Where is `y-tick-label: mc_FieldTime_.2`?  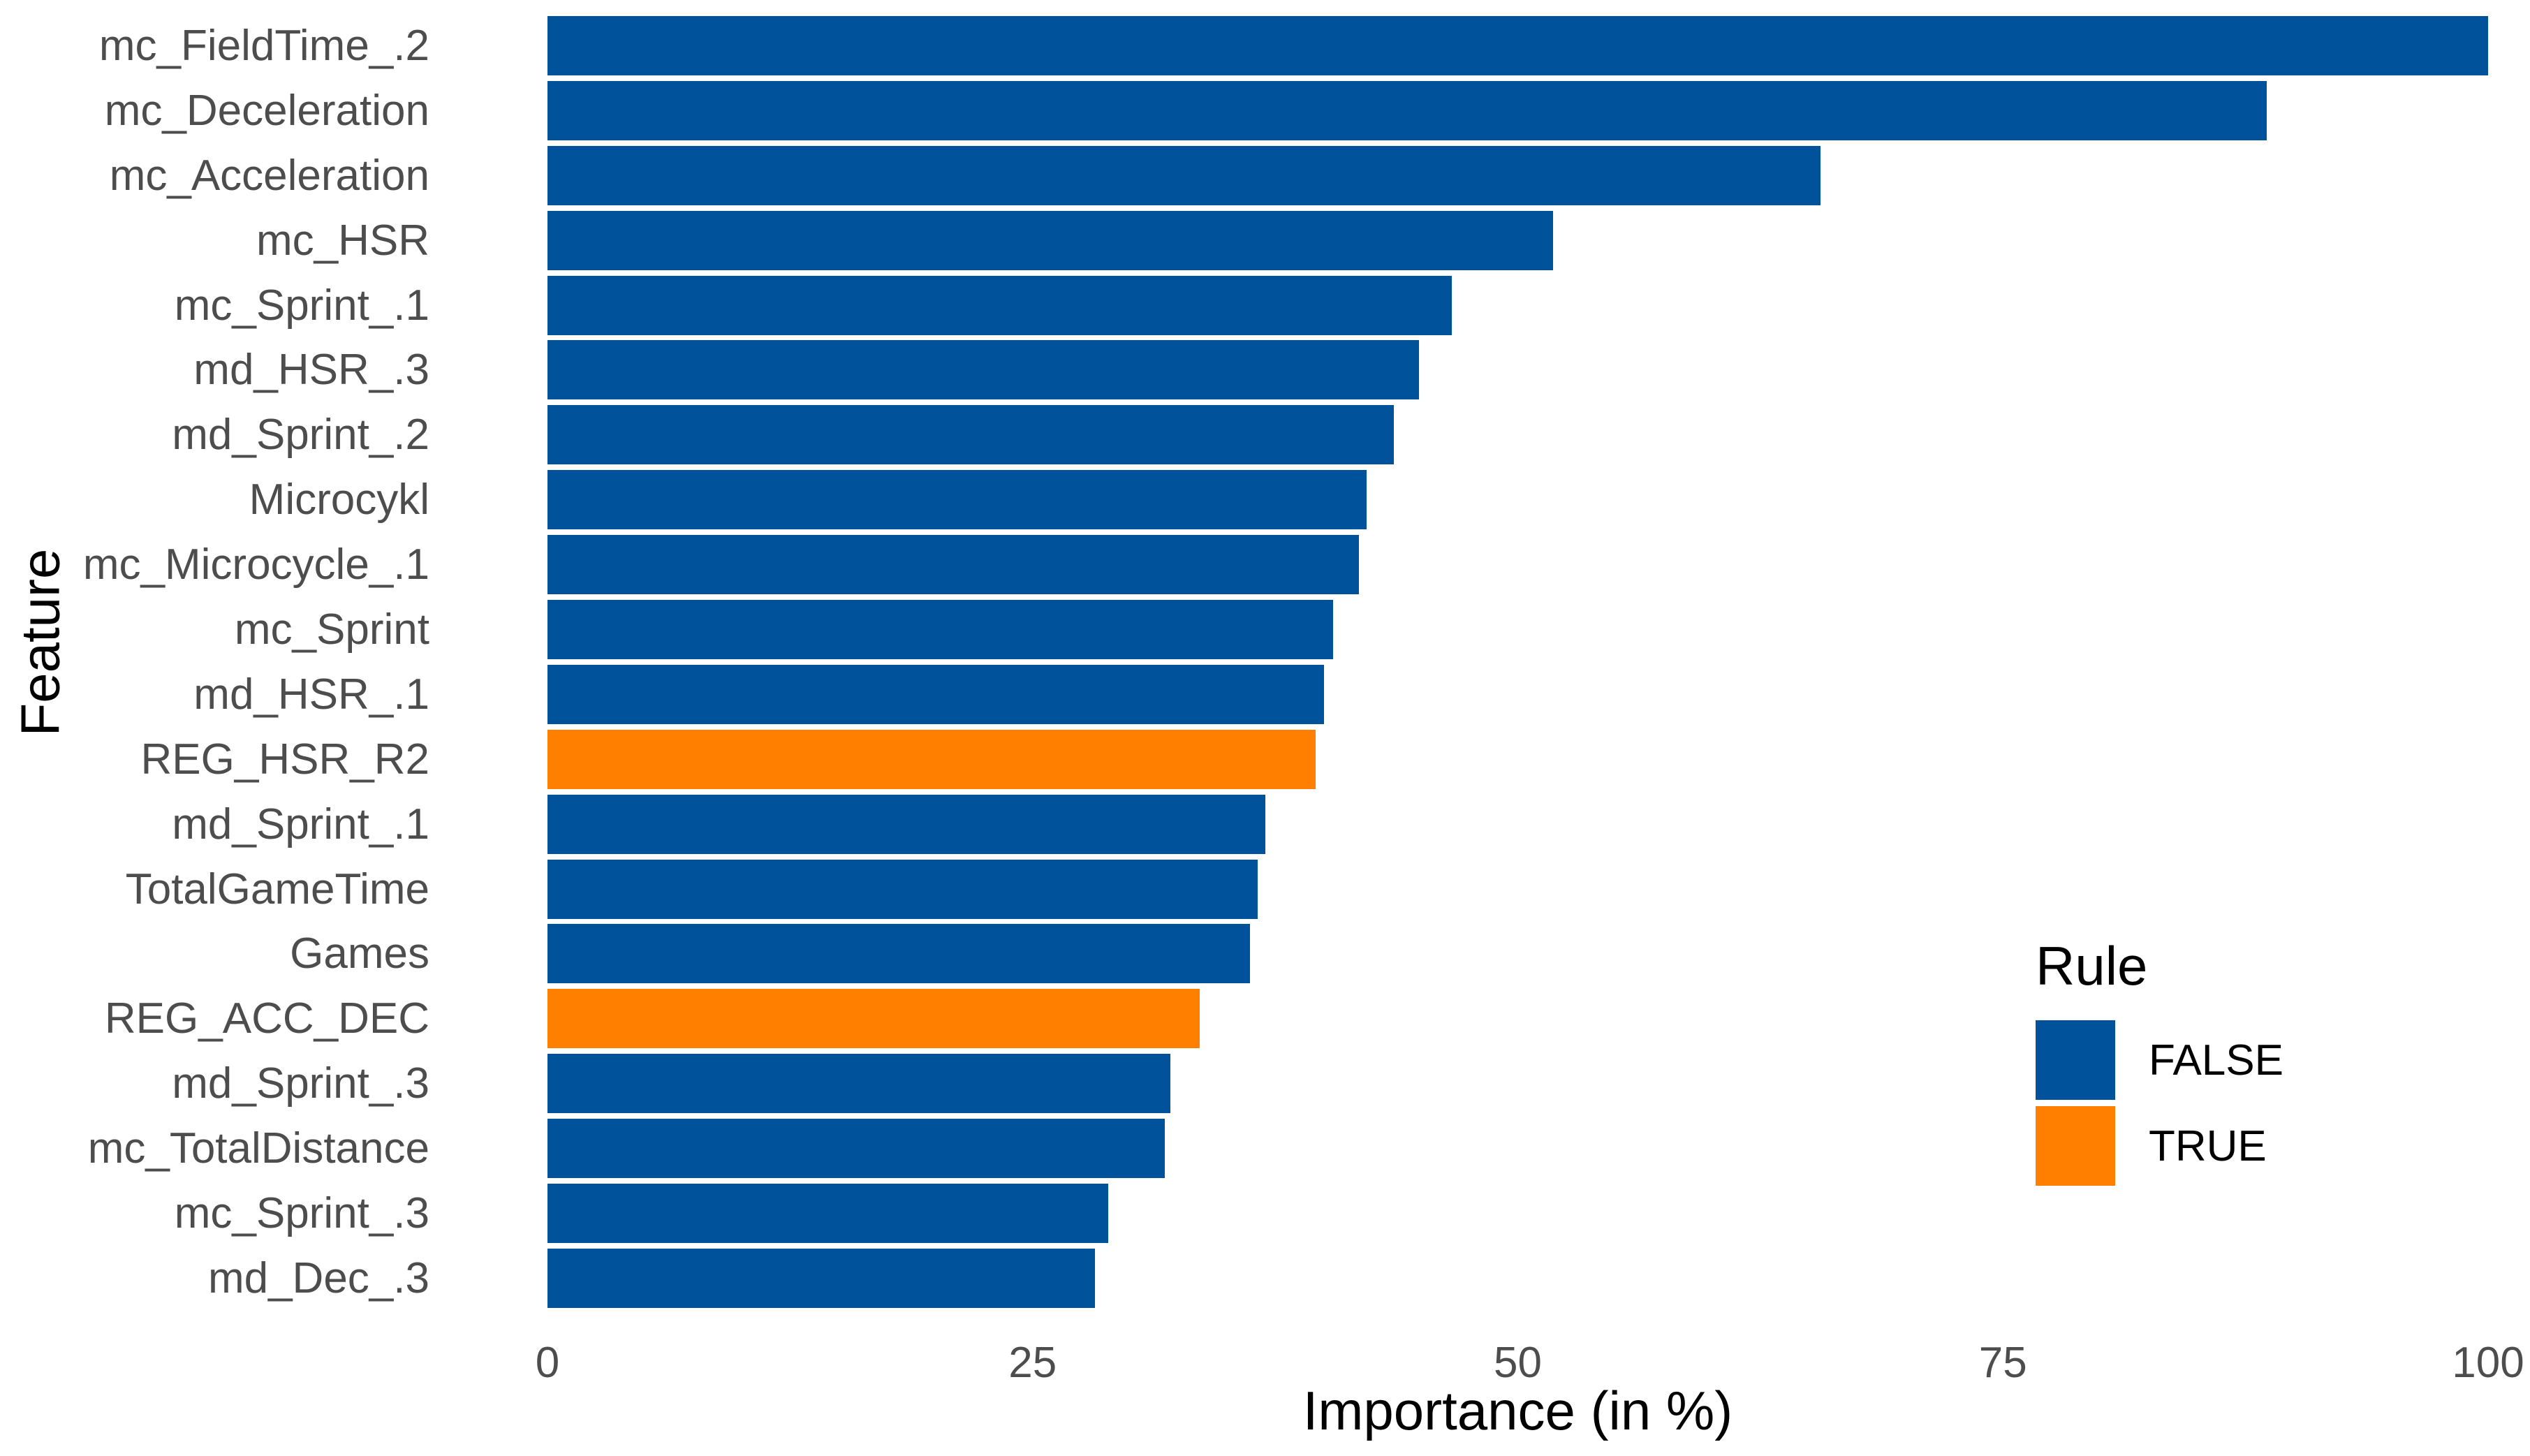
y-tick-label: mc_FieldTime_.2 is located at coordinates (263, 45).